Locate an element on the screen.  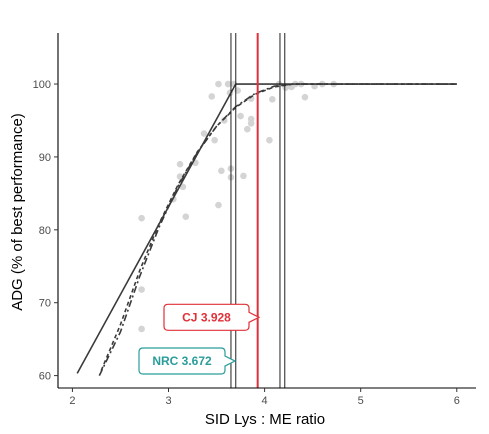
nrc-callout-box is located at coordinates (187, 361).